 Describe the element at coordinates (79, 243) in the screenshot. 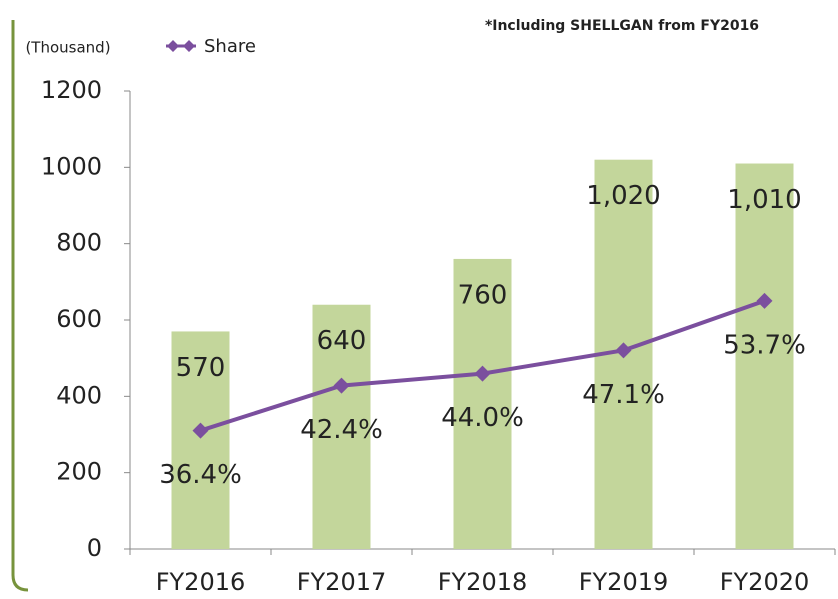

I see `y-tick-label: 800` at that location.